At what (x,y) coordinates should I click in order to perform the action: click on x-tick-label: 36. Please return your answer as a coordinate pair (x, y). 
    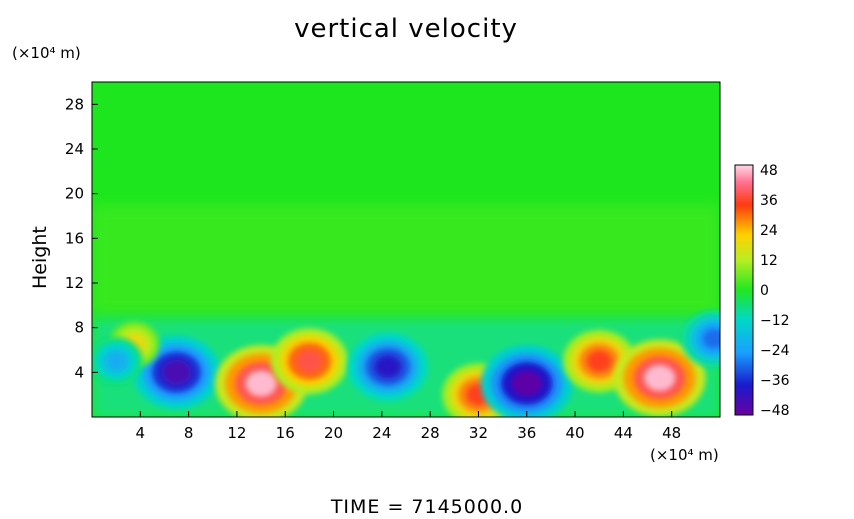
    Looking at the image, I should click on (526, 433).